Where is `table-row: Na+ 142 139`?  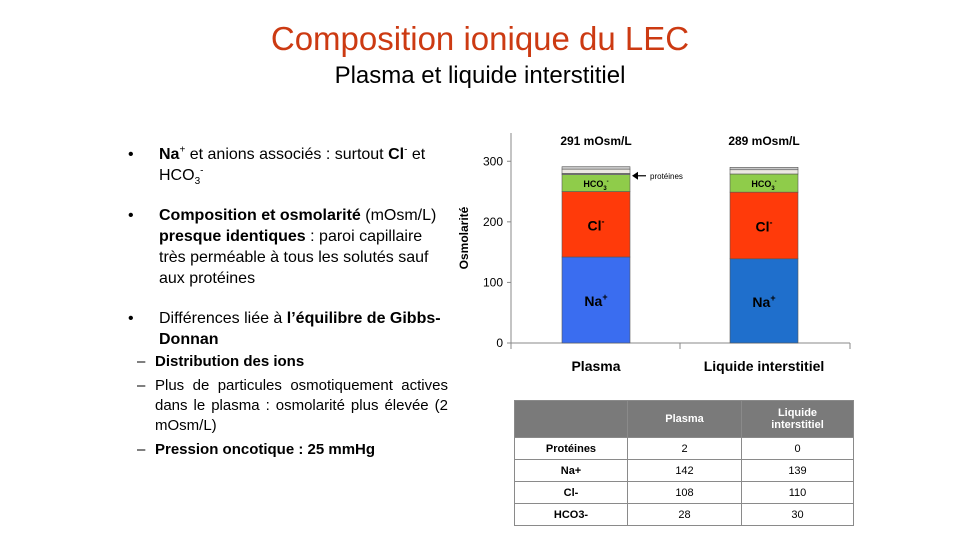
table-row: Na+ 142 139 is located at coordinates (684, 470).